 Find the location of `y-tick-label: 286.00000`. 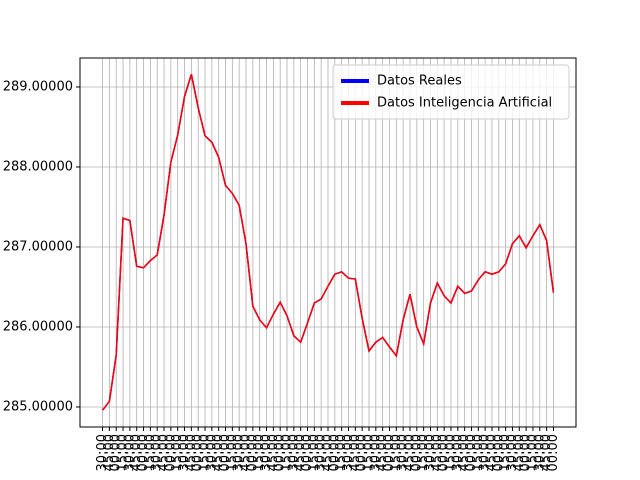

y-tick-label: 286.00000 is located at coordinates (38, 327).